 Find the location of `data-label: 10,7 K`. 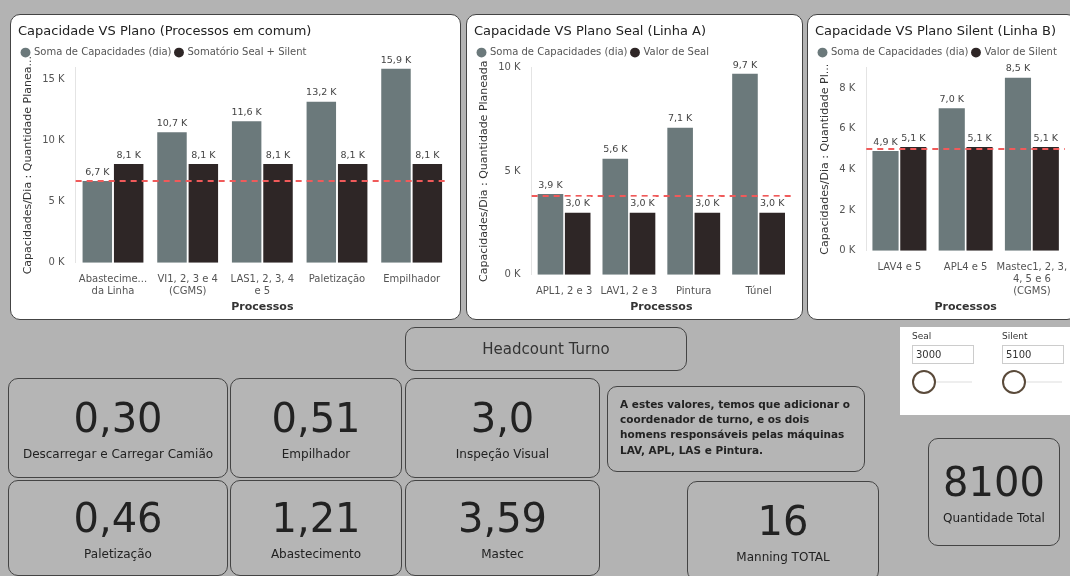

data-label: 10,7 K is located at coordinates (172, 122).